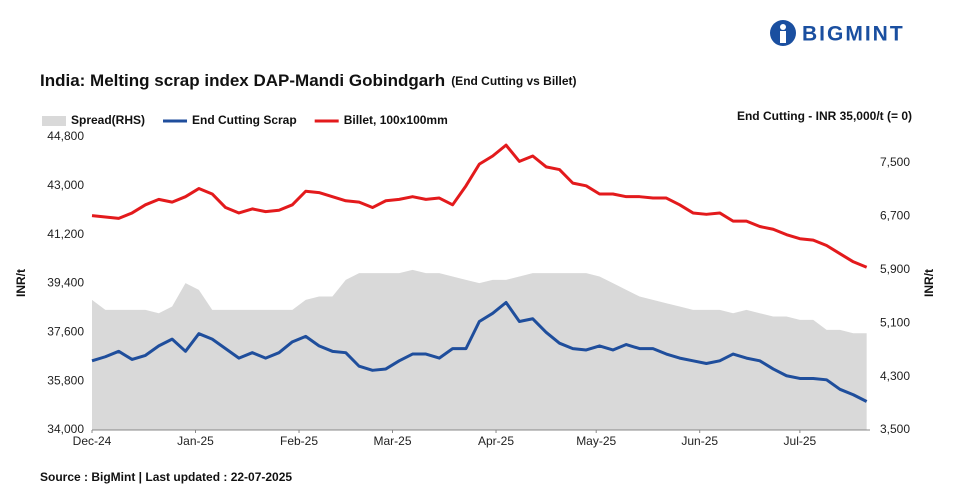  I want to click on x-tick-label: Mar-25, so click(393, 441).